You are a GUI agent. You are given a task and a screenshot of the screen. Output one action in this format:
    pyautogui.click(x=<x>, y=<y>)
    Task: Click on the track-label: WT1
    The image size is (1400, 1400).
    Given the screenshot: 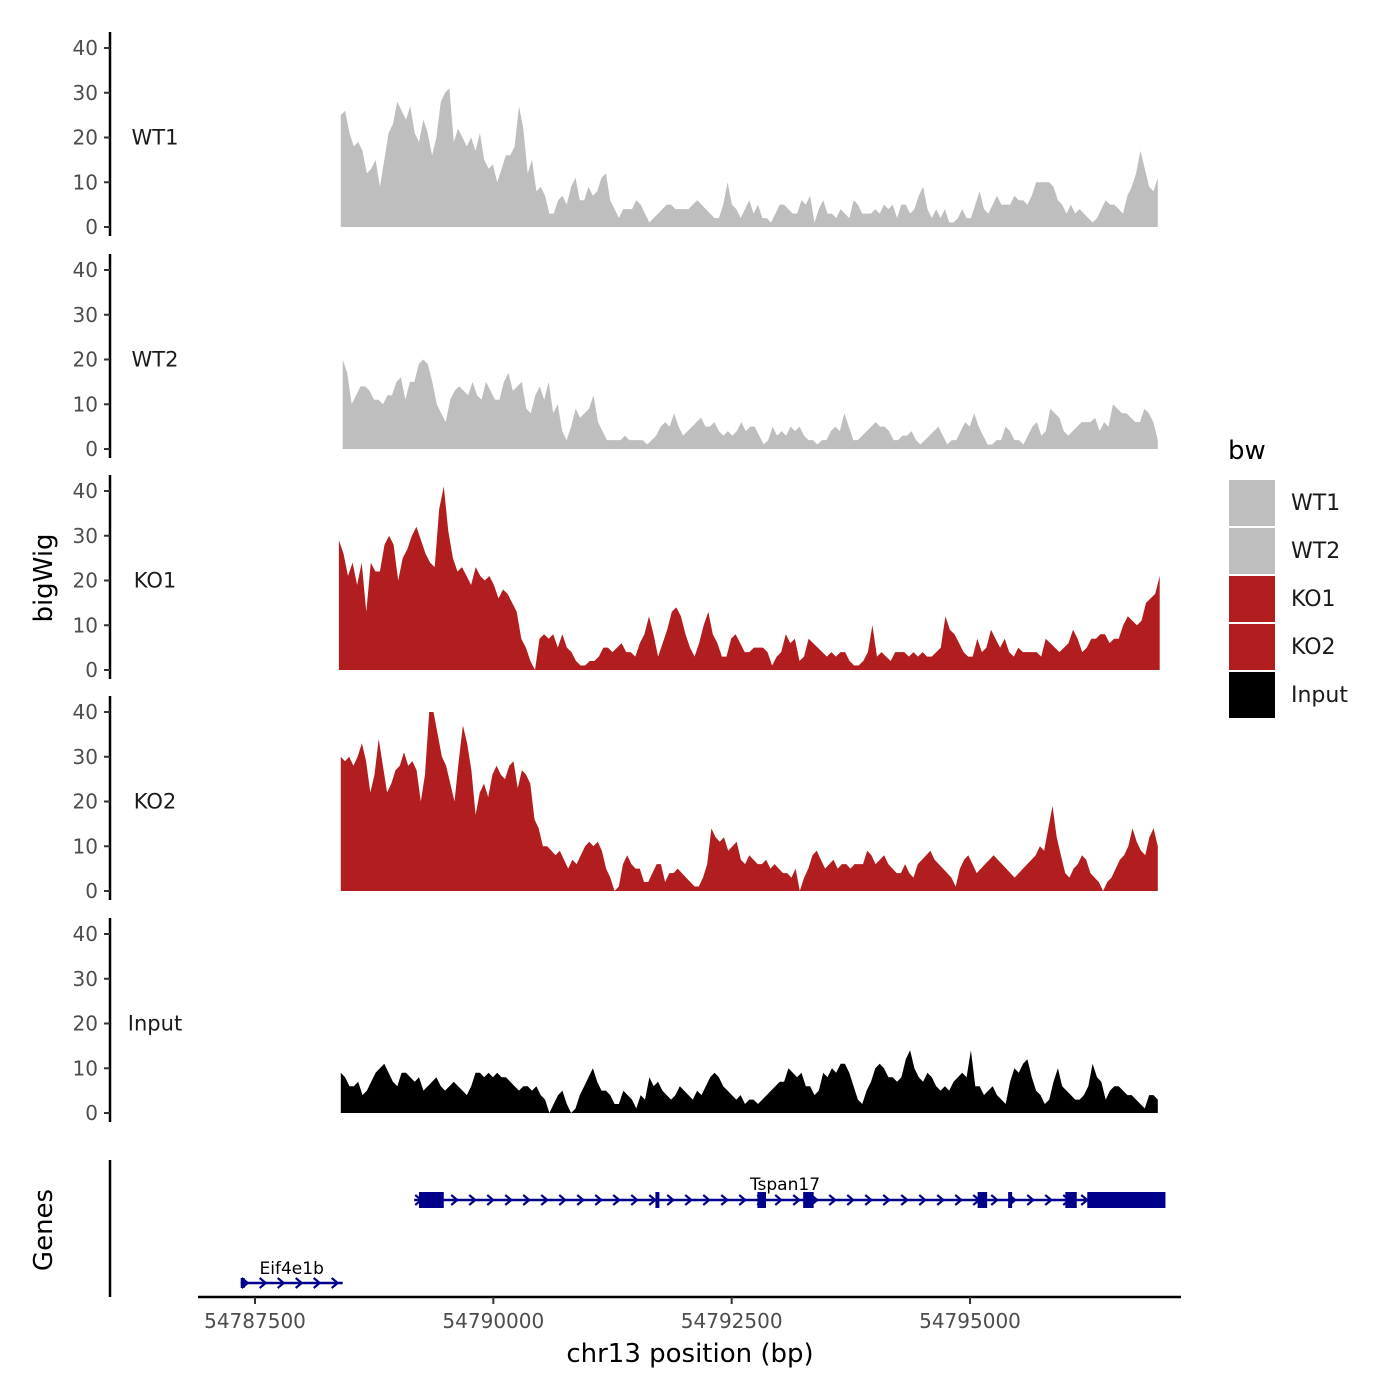 What is the action you would take?
    pyautogui.click(x=155, y=138)
    